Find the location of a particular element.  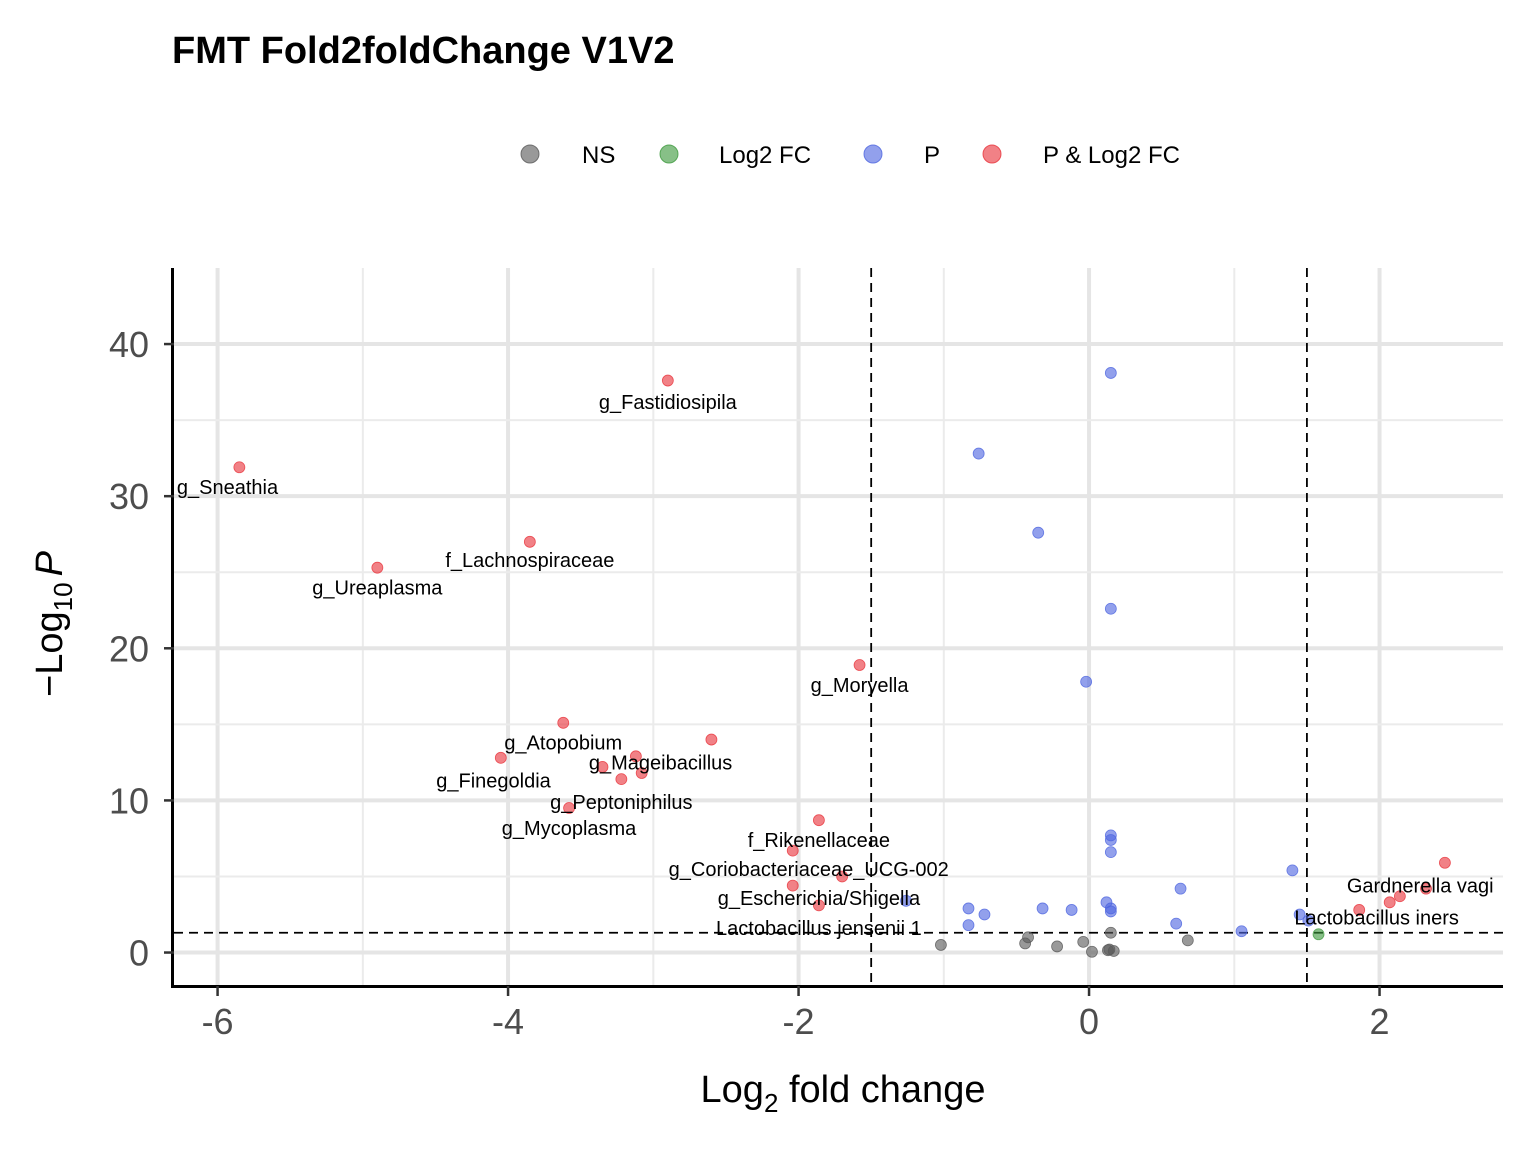

point-label: Lactobacillus jensenii 1 is located at coordinates (819, 929).